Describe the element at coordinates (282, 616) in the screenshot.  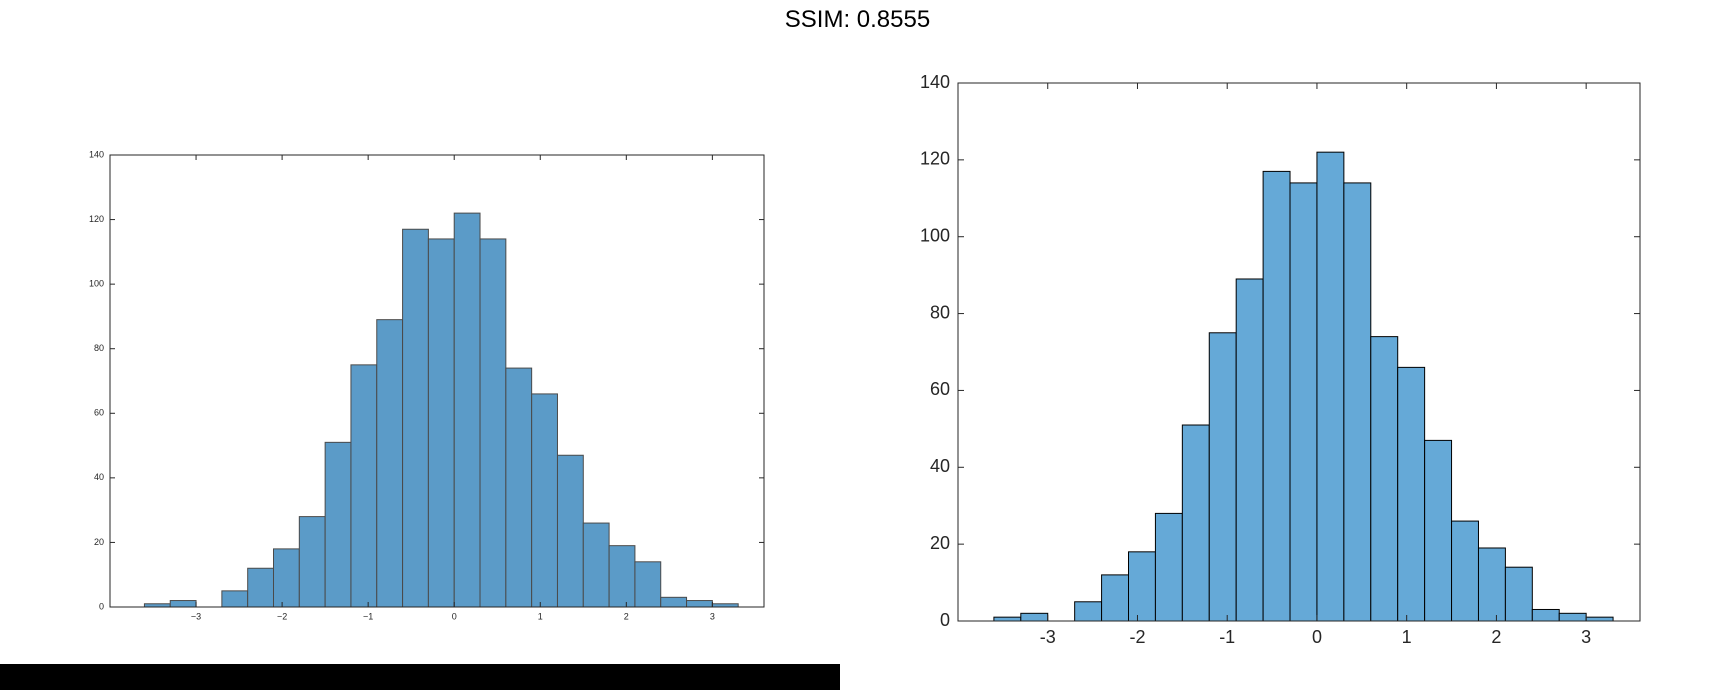
I see `x-tick-label: −2` at that location.